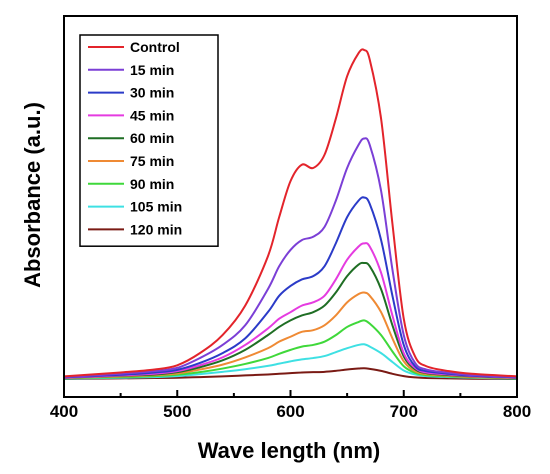  I want to click on series-line-90-min, so click(290, 349).